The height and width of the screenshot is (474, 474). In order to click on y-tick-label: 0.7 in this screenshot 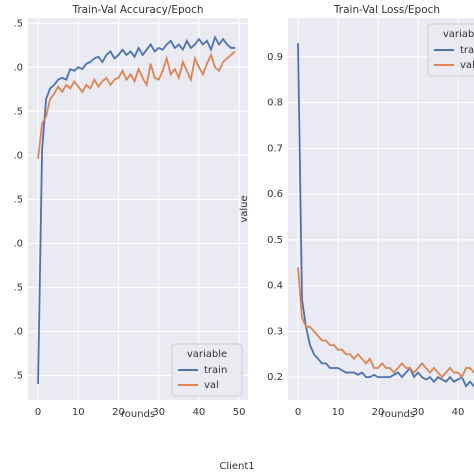, I will do `click(275, 148)`.